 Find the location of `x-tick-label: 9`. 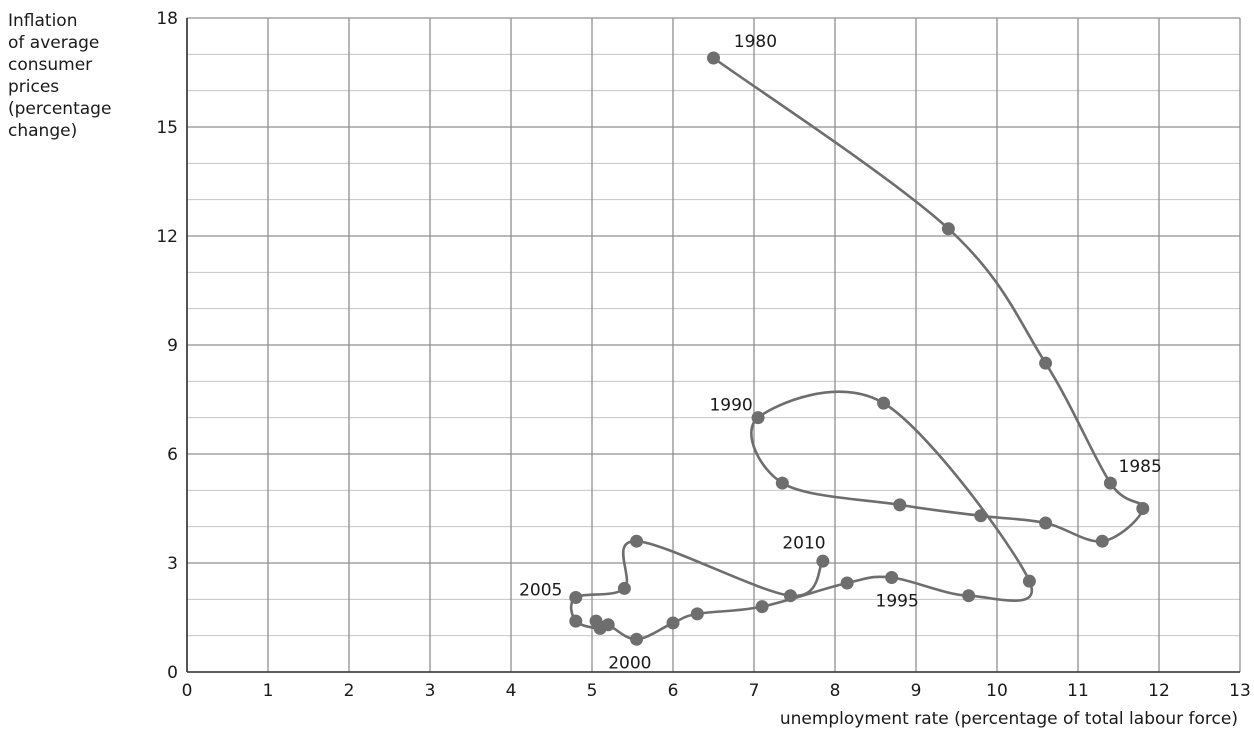

x-tick-label: 9 is located at coordinates (916, 691).